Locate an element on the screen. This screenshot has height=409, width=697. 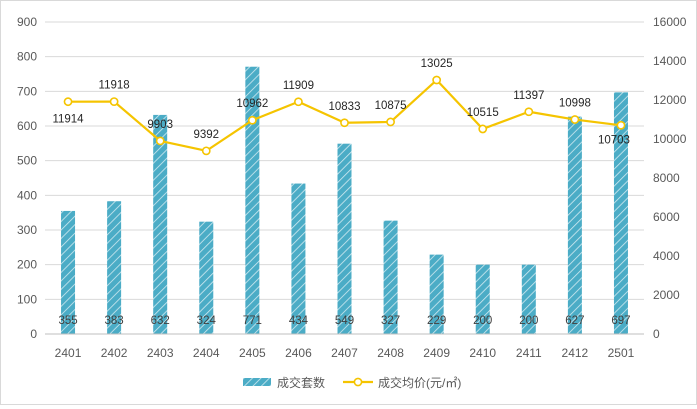
legend-line-marker is located at coordinates (358, 382).